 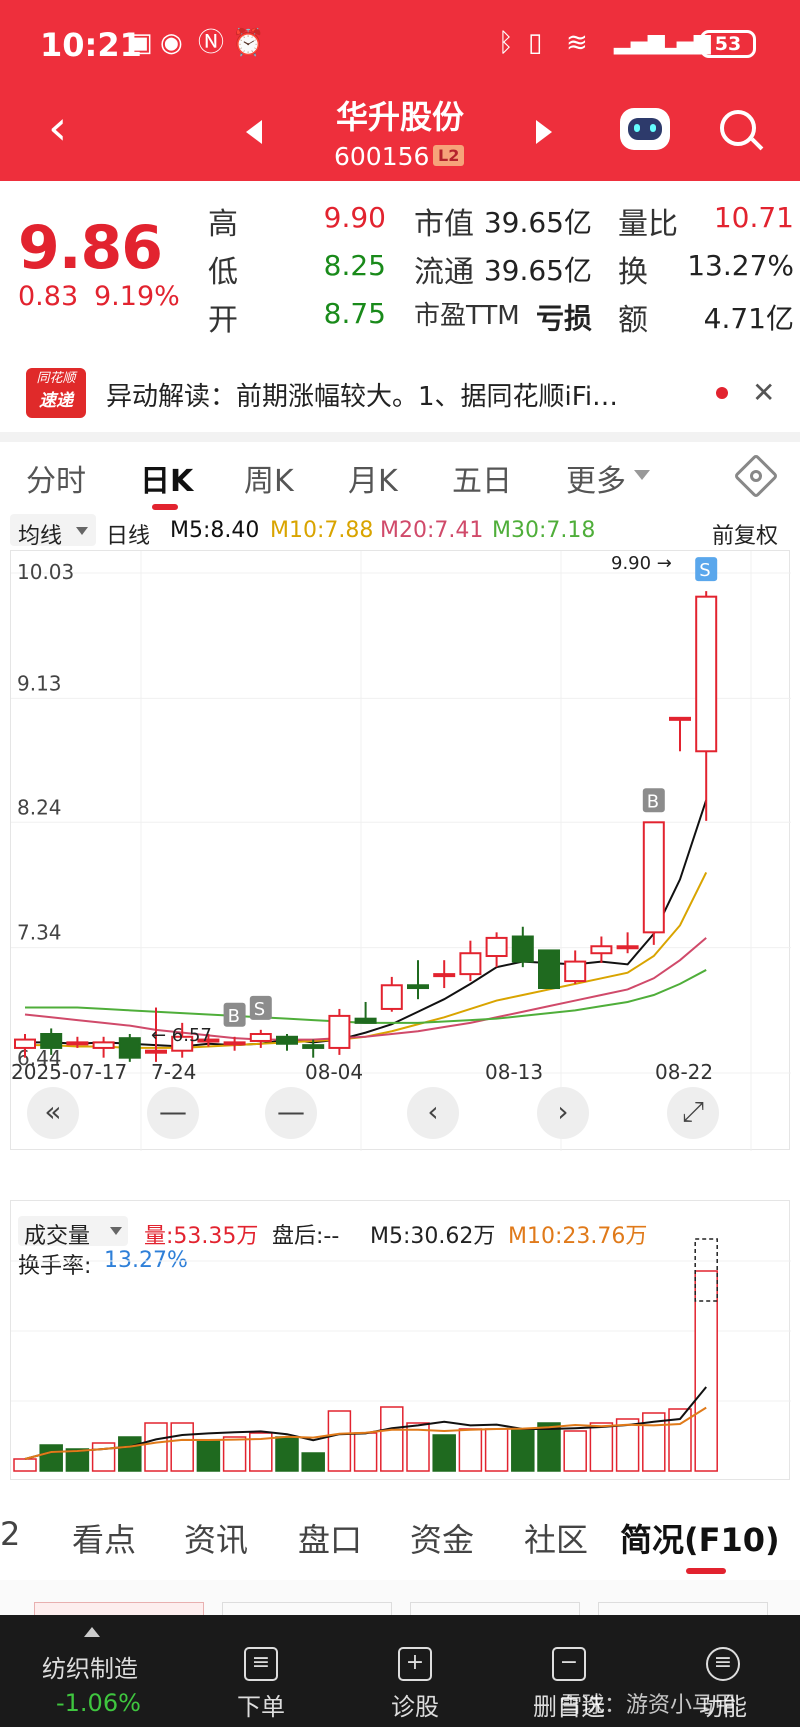 I want to click on adjust-mode: 前复权, so click(x=745, y=536).